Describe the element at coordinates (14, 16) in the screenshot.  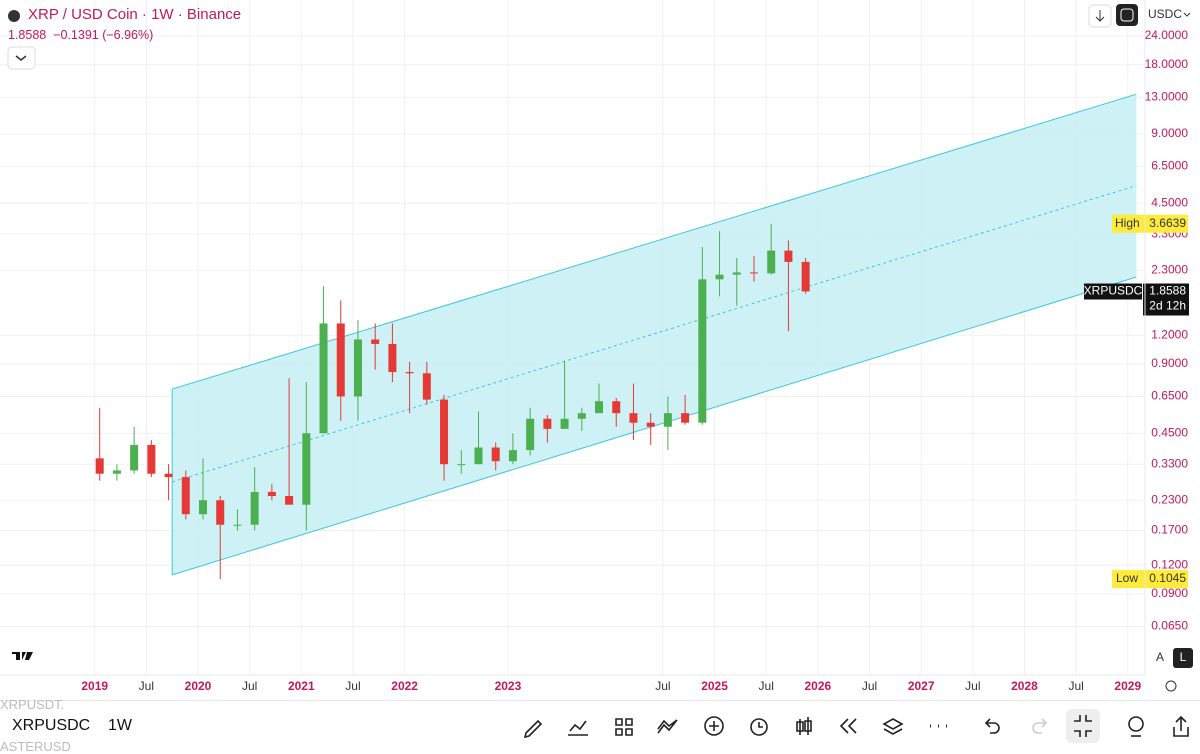
I see `symbol-logo` at that location.